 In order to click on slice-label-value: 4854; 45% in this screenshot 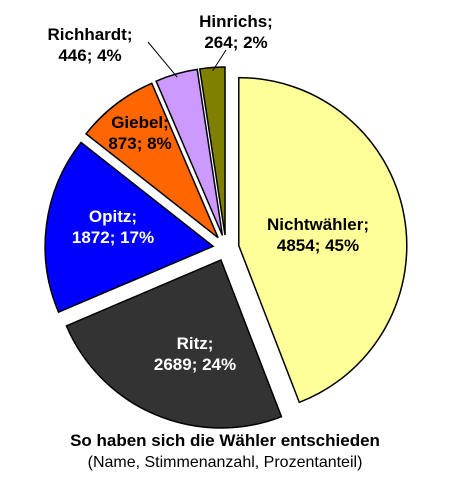, I will do `click(318, 245)`.